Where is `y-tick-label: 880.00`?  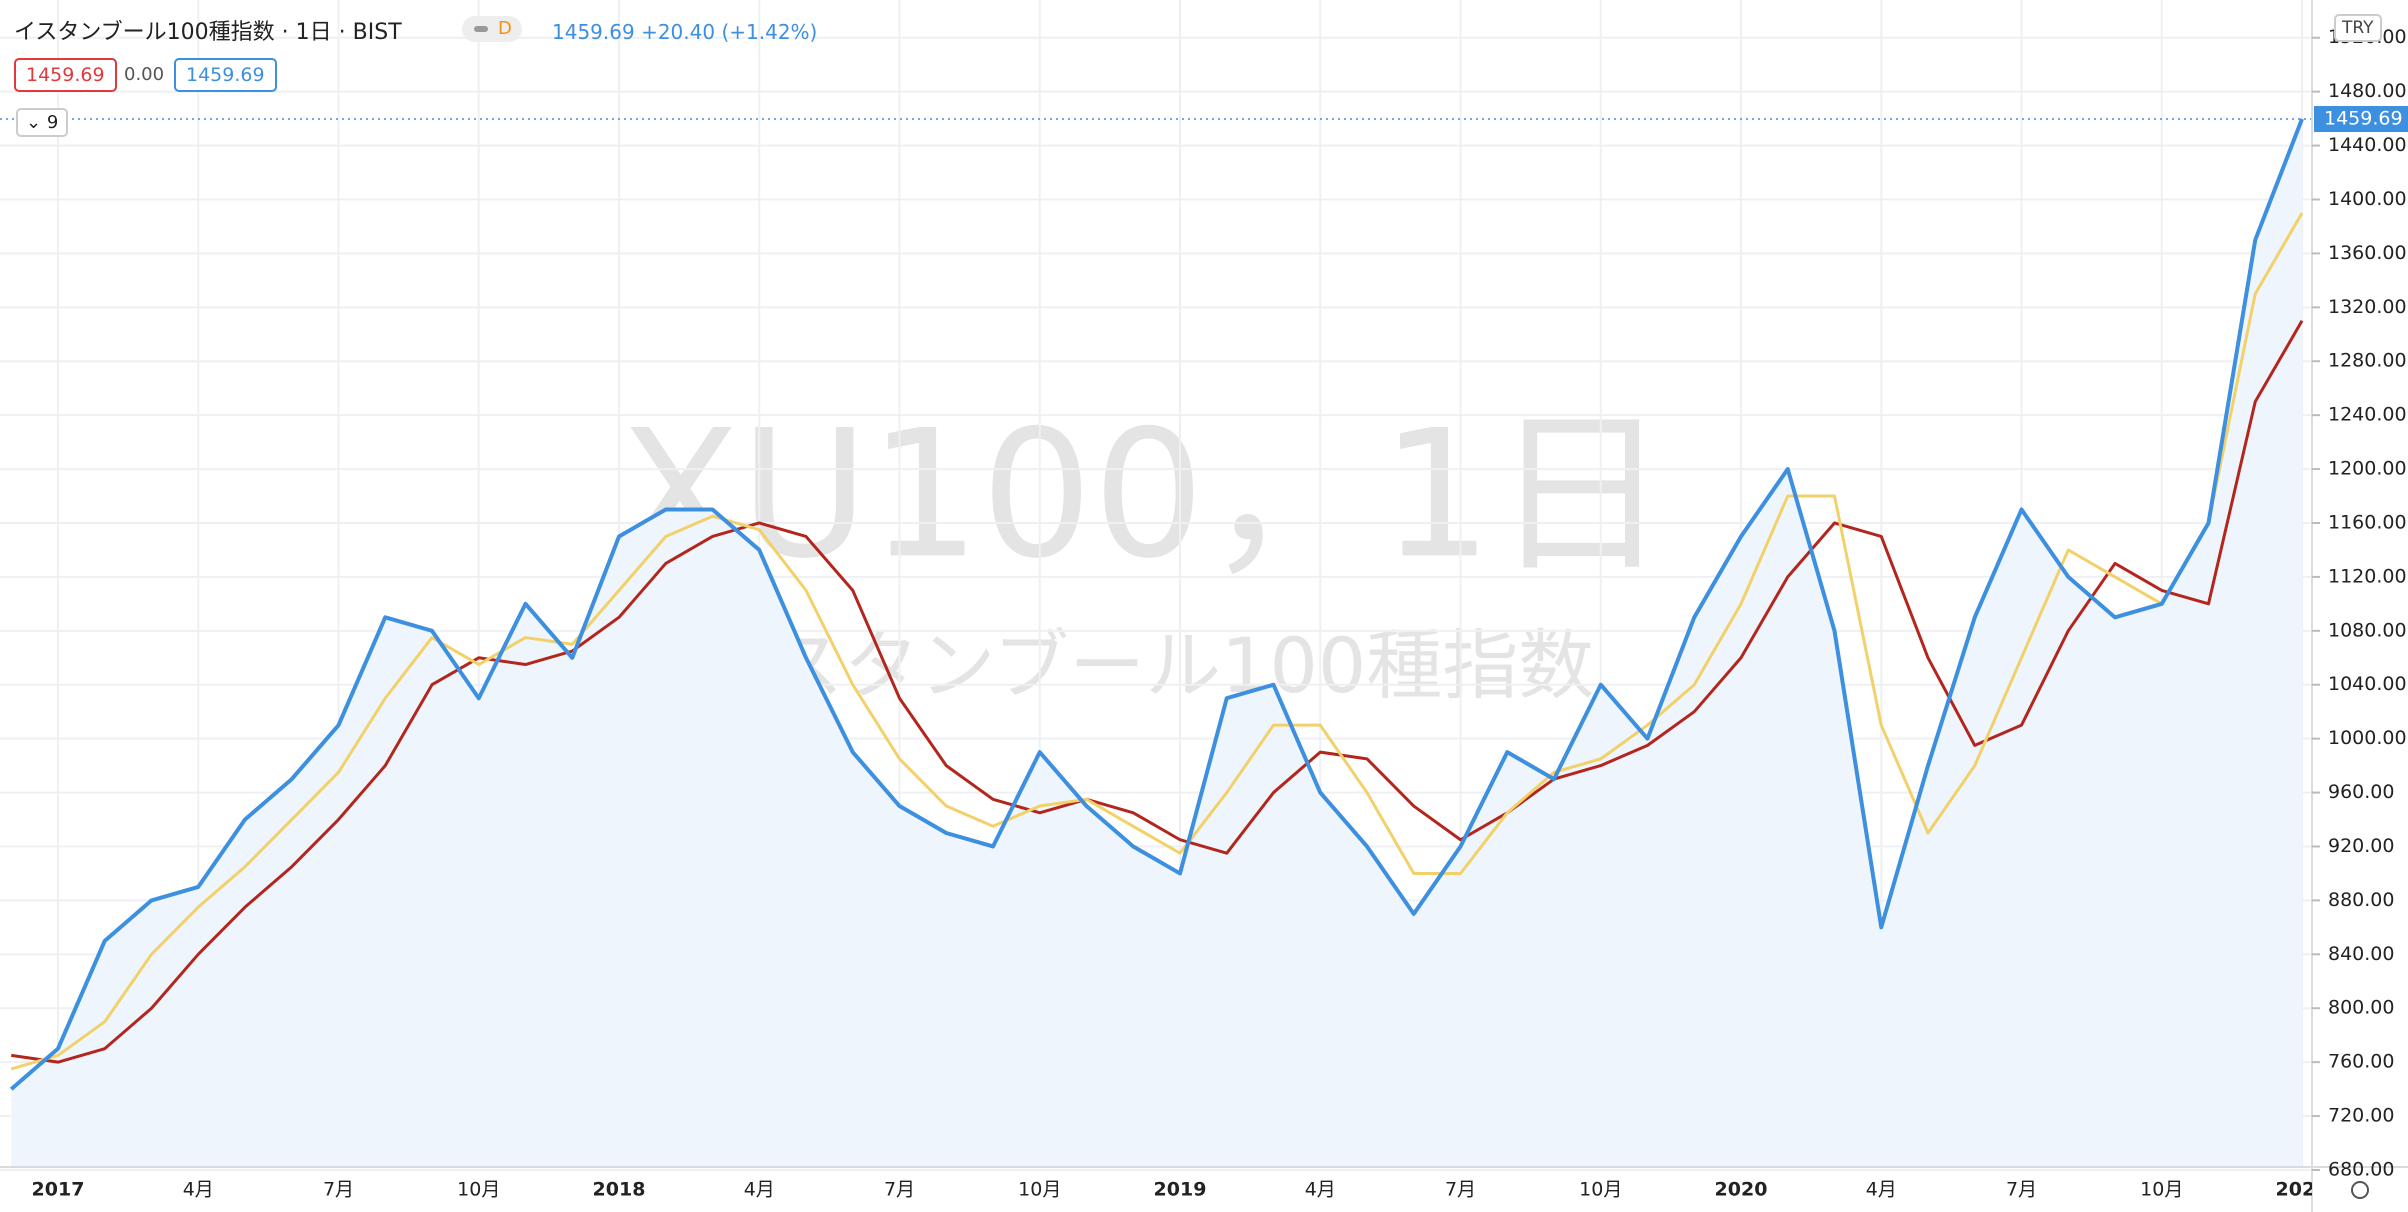
y-tick-label: 880.00 is located at coordinates (2361, 900).